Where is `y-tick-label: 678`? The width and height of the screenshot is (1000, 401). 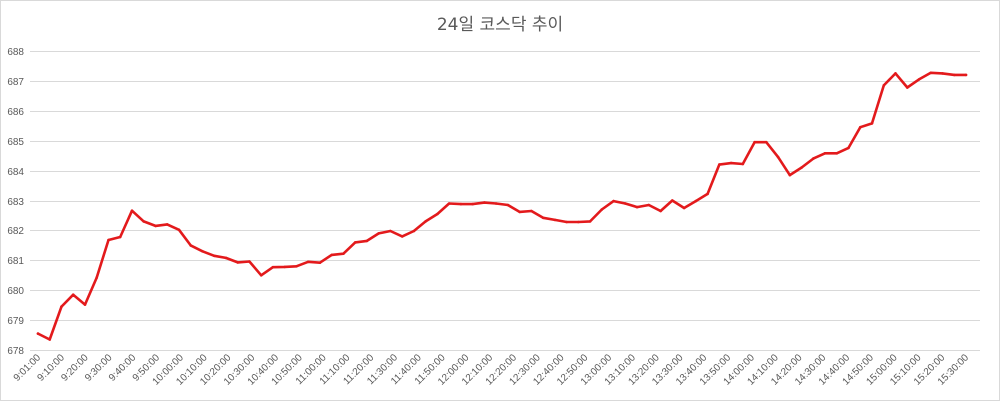
y-tick-label: 678 is located at coordinates (15, 351).